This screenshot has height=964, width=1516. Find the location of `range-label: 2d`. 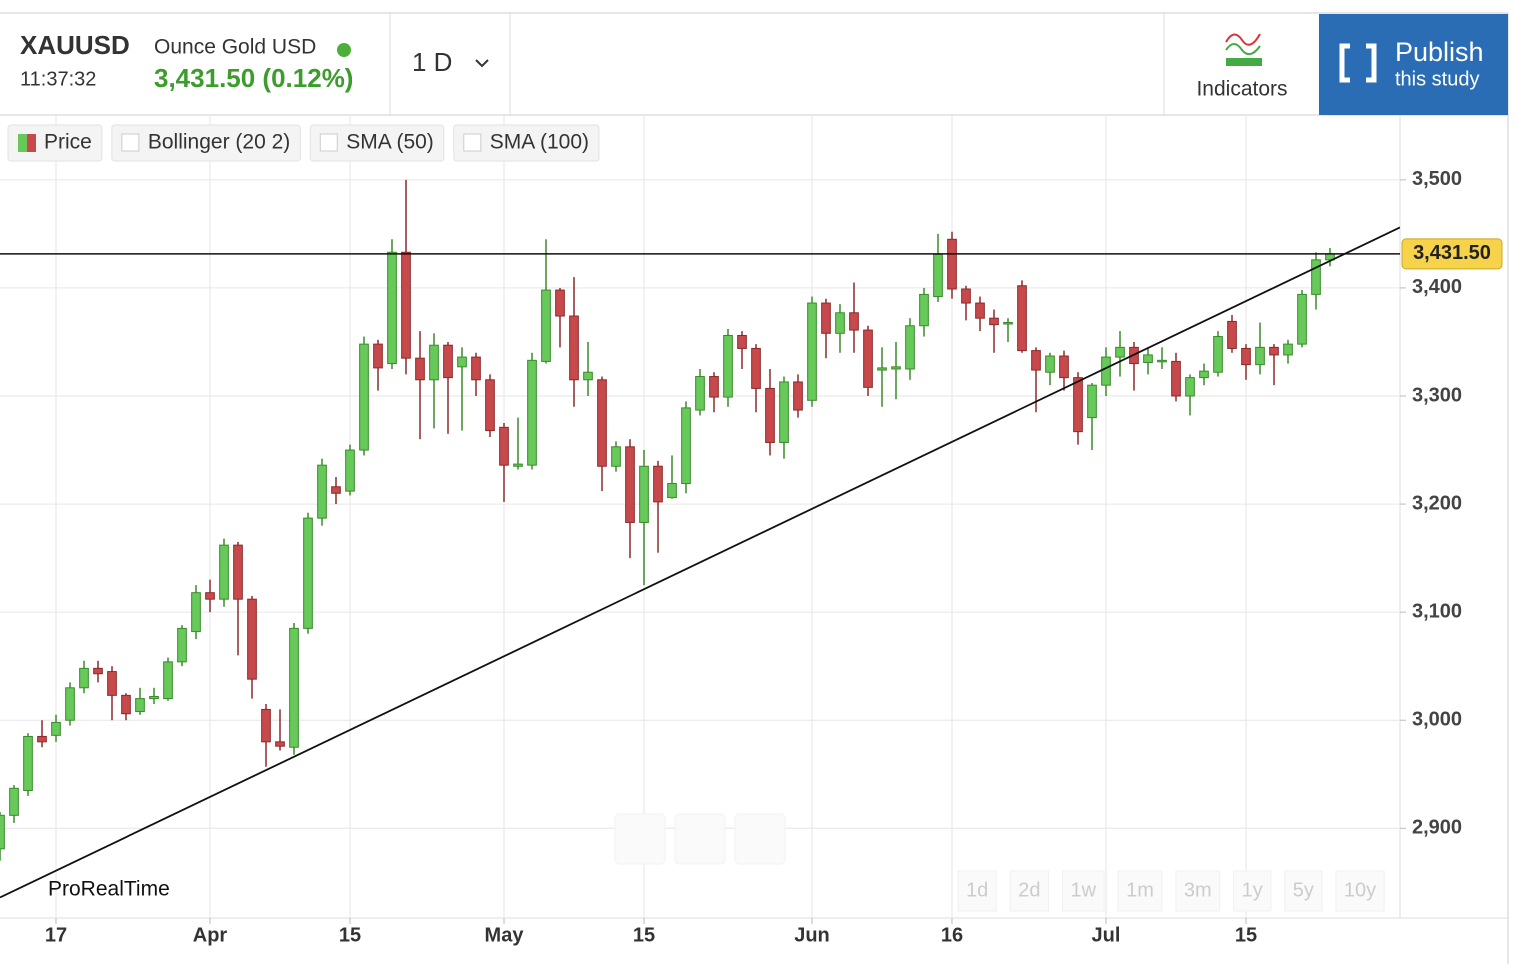

range-label: 2d is located at coordinates (1029, 890).